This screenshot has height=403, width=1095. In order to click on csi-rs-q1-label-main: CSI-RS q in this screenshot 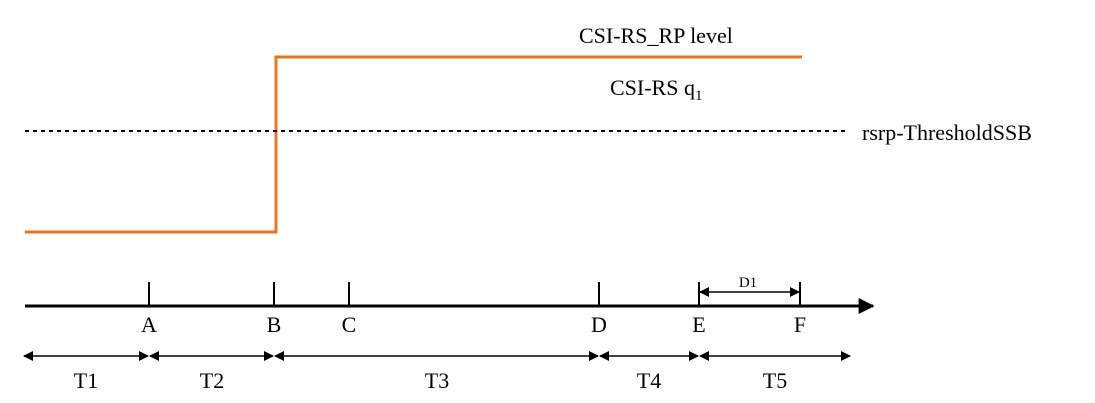, I will do `click(652, 87)`.